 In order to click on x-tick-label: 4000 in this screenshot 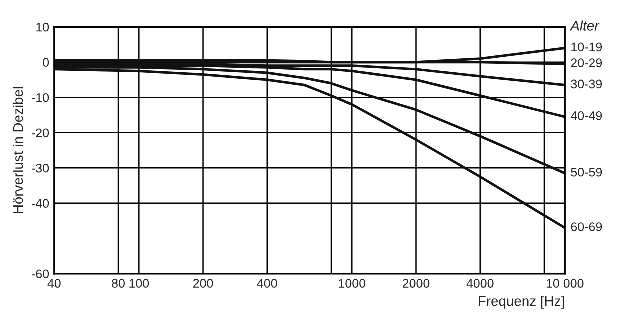, I will do `click(480, 283)`.